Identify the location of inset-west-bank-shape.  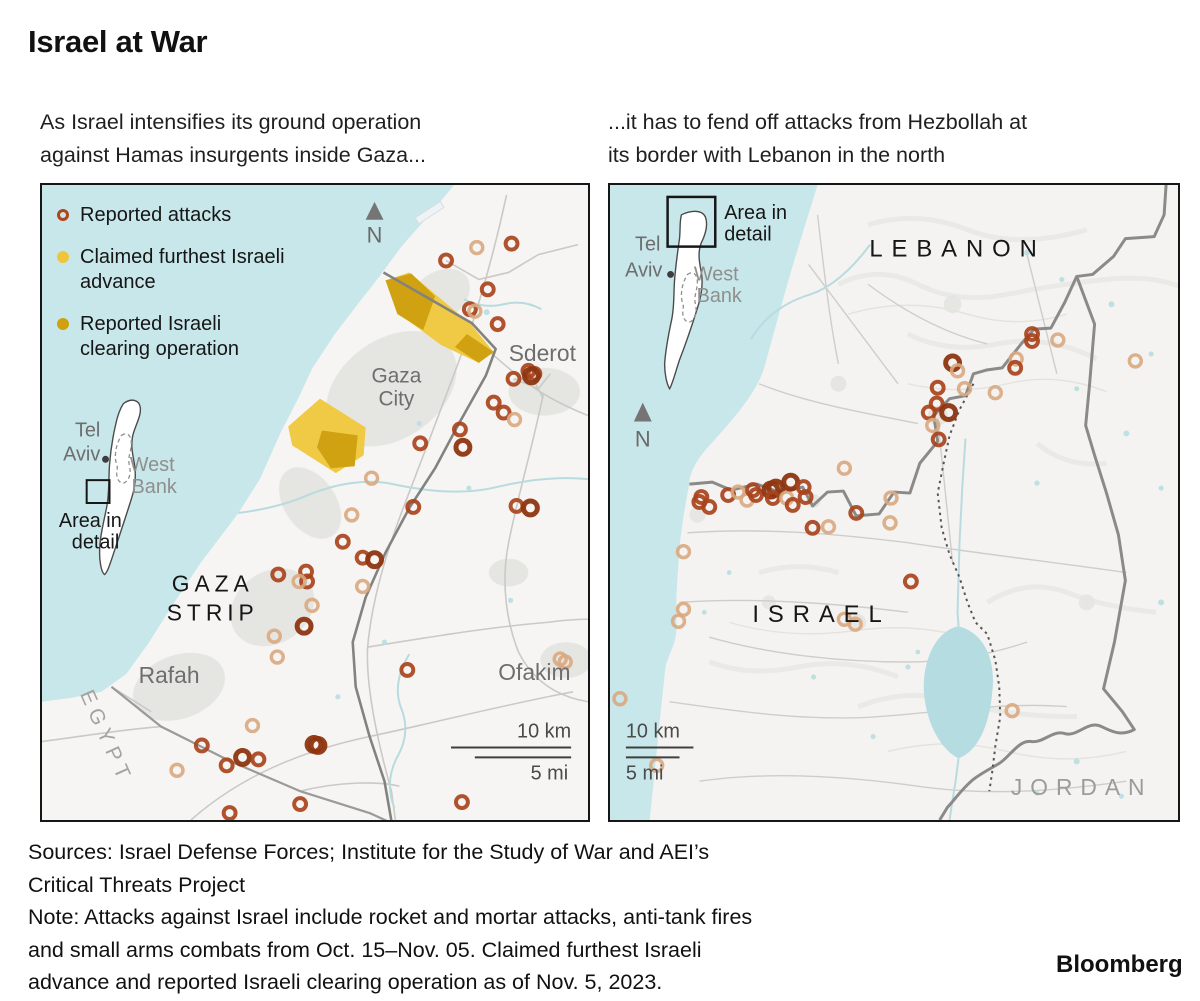
(123, 458).